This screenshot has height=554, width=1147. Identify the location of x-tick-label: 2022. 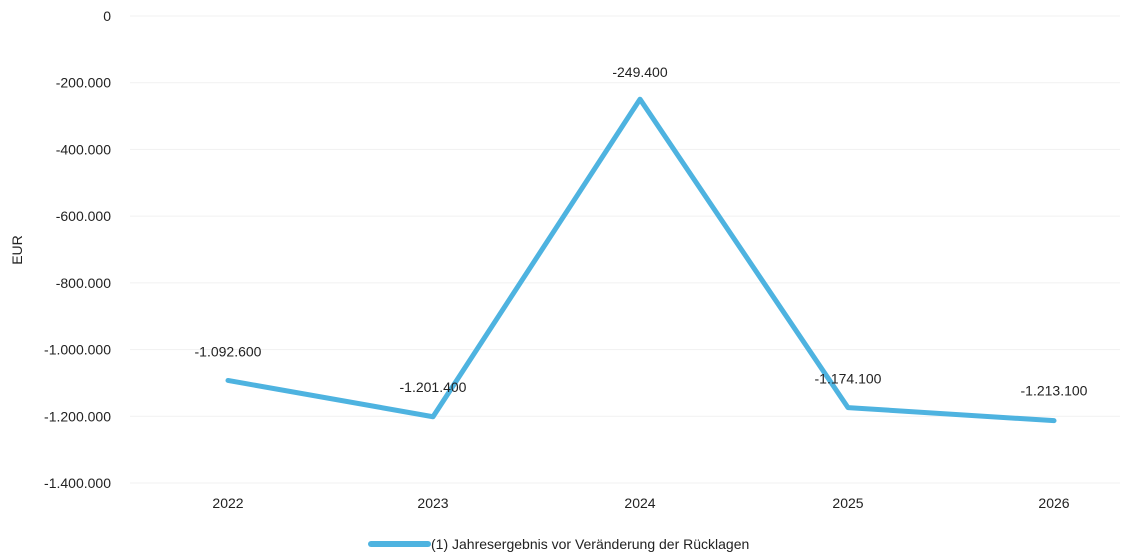
(227, 503).